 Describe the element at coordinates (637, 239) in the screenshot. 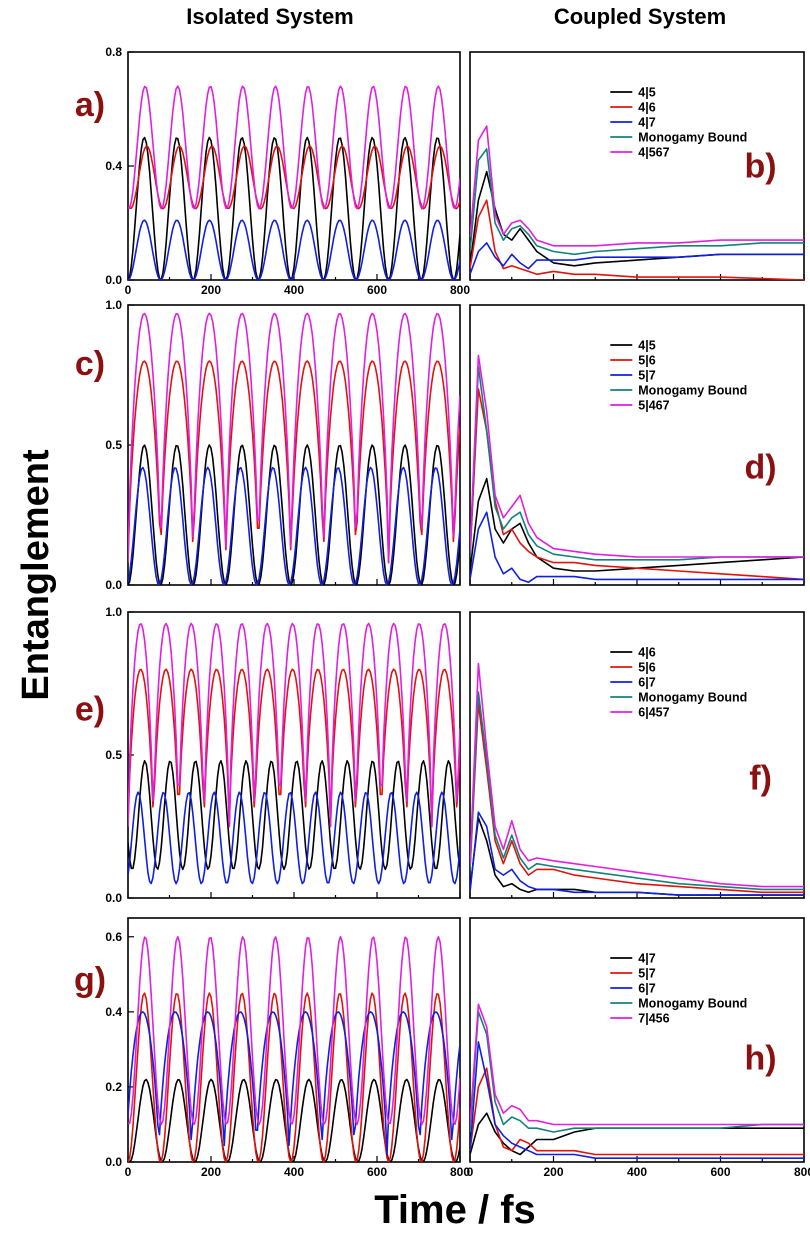

I see `series-line-b-red` at that location.